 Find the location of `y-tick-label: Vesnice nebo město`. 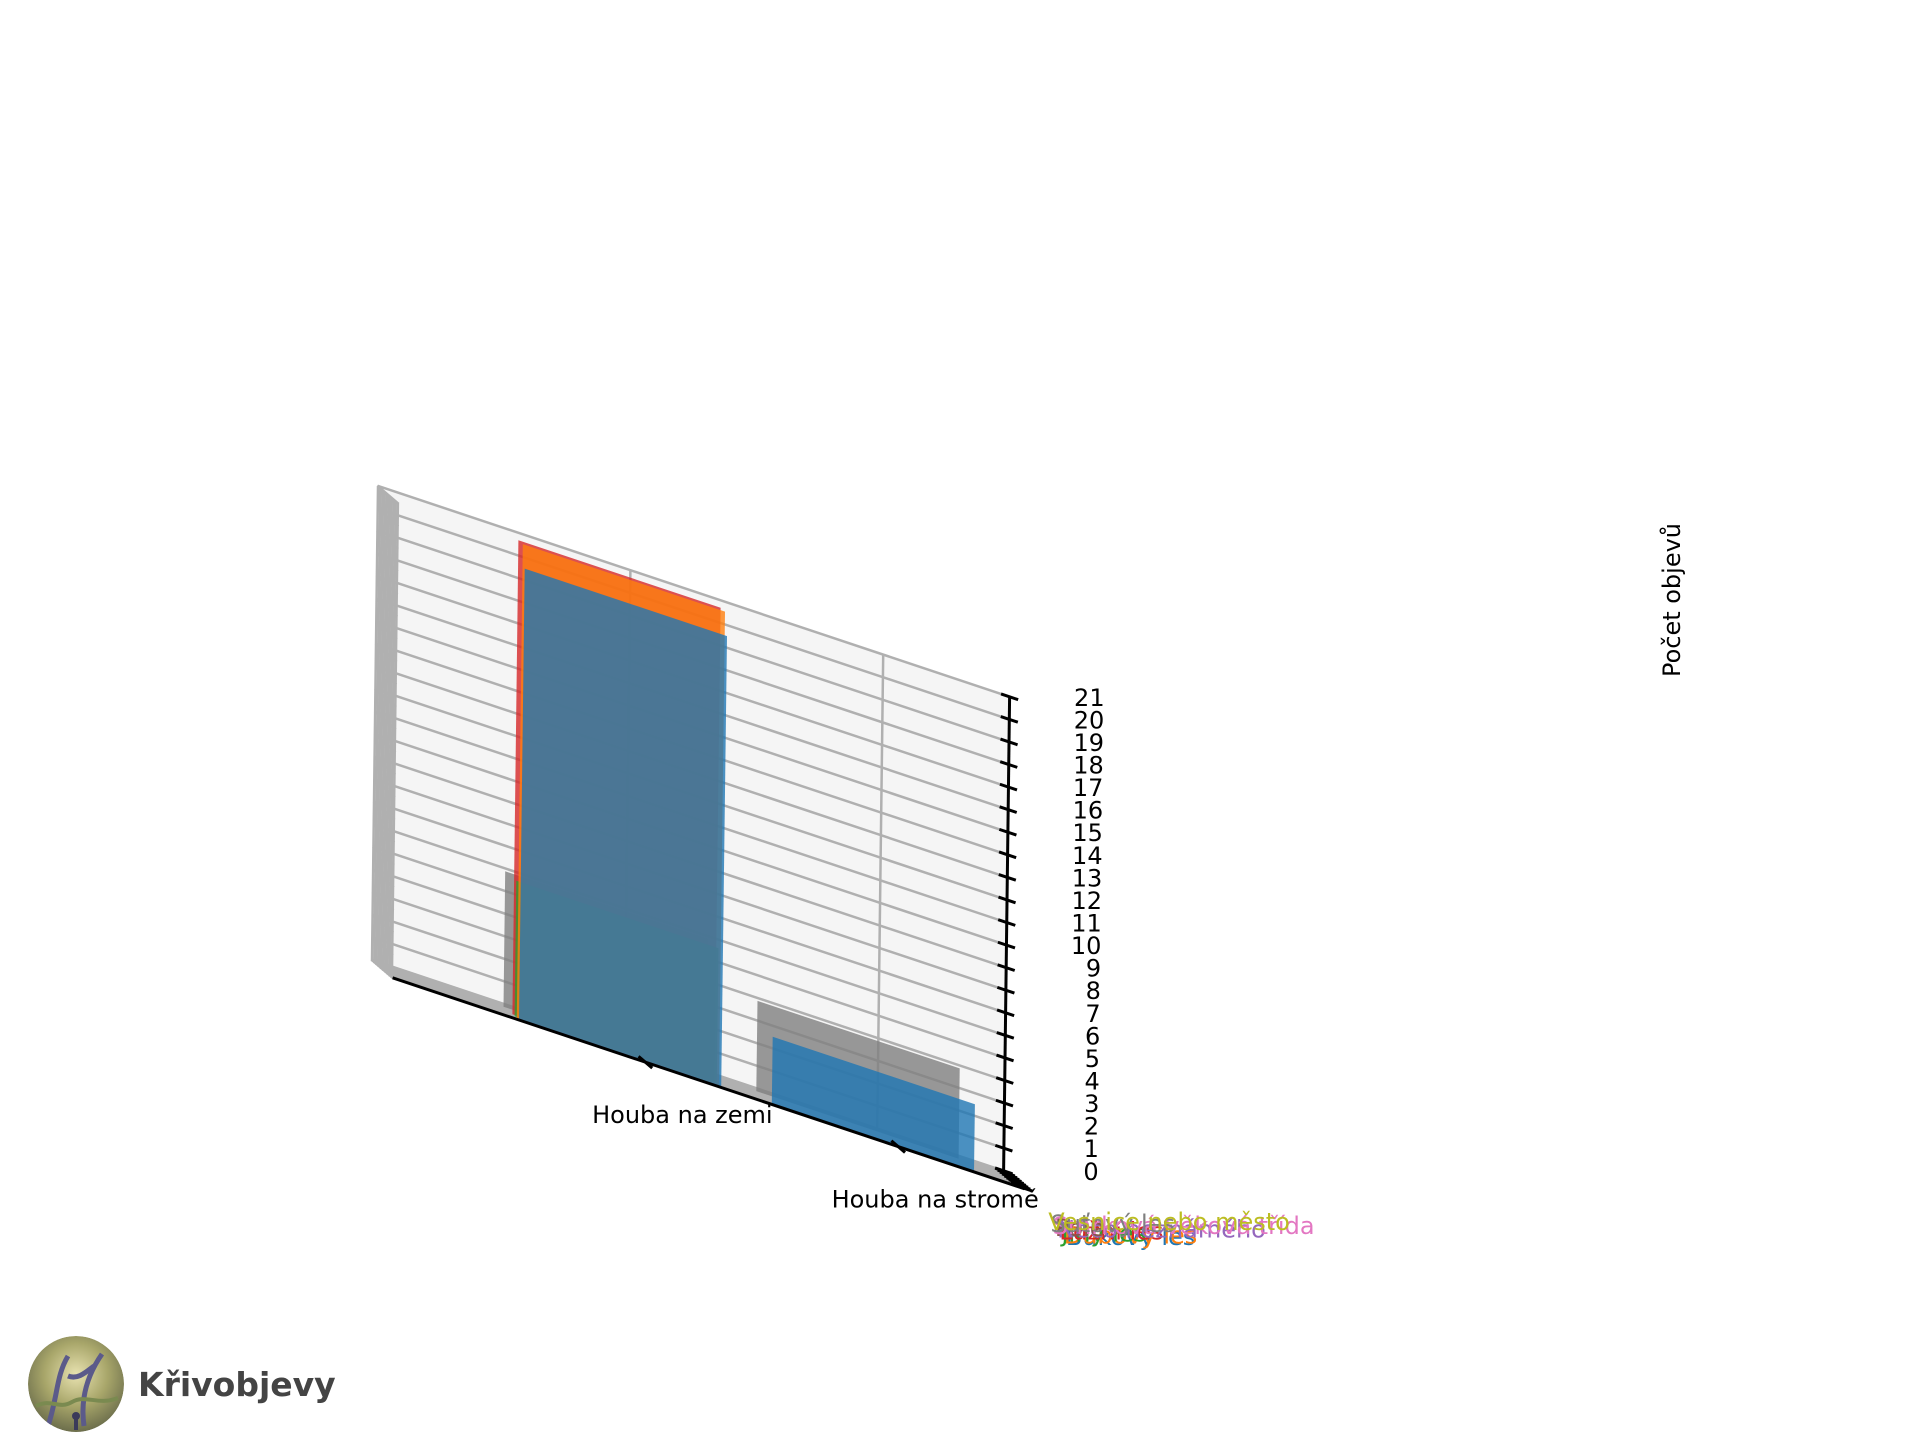

y-tick-label: Vesnice nebo město is located at coordinates (1169, 1222).